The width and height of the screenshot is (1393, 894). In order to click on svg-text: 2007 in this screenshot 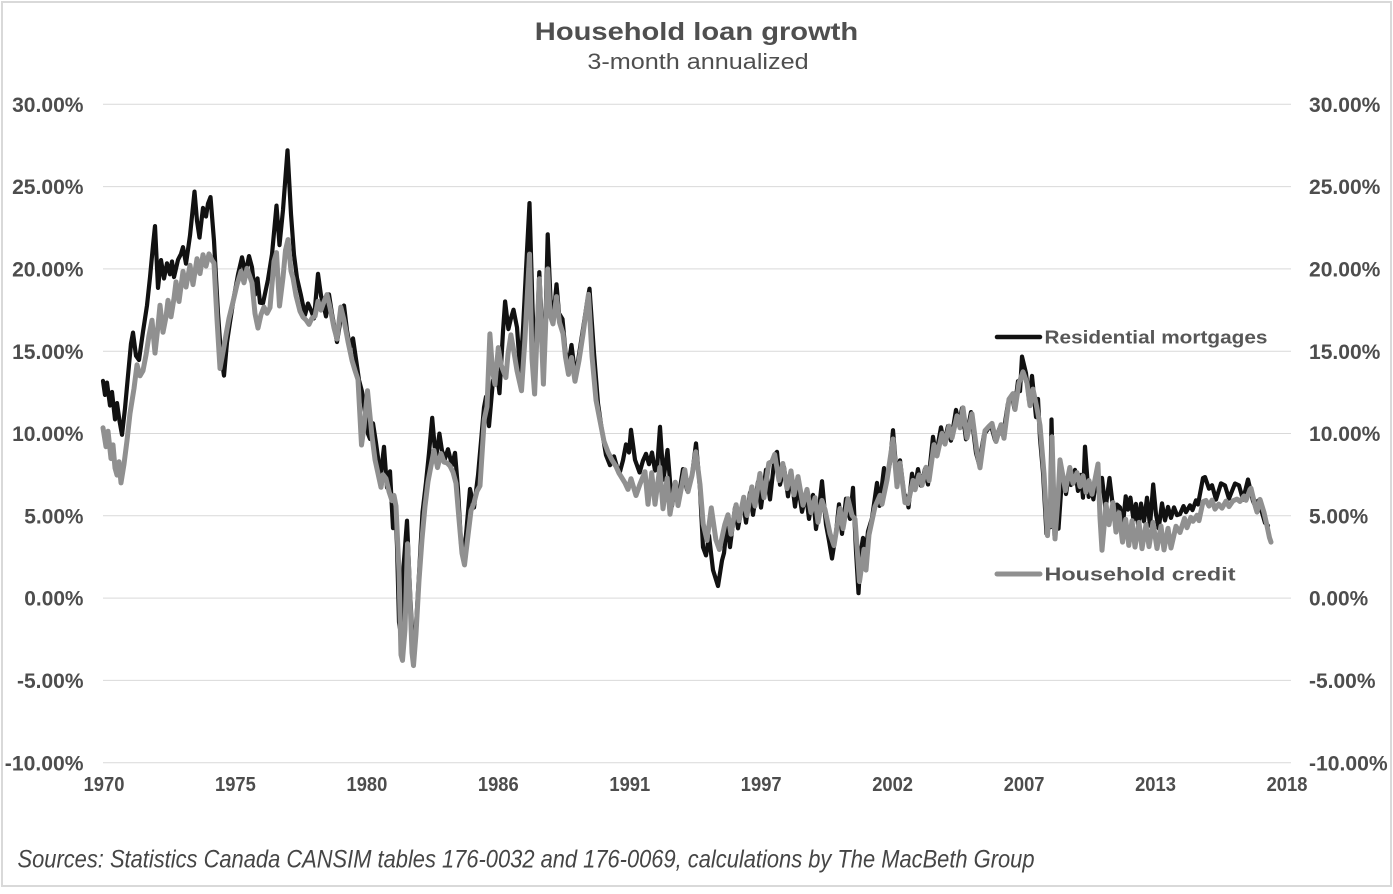, I will do `click(1024, 785)`.